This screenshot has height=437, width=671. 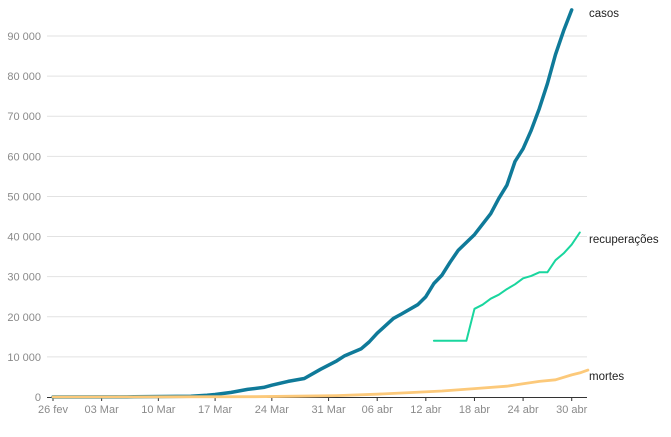 I want to click on y-tick-label: 50 000, so click(x=24, y=197).